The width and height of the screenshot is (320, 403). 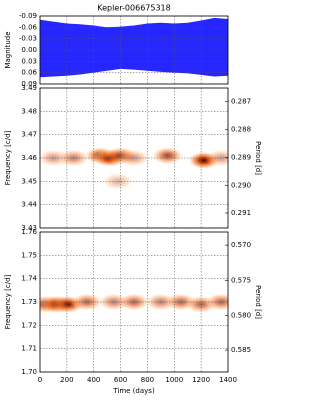 I want to click on y2-tick-label: 0.570, so click(x=241, y=245).